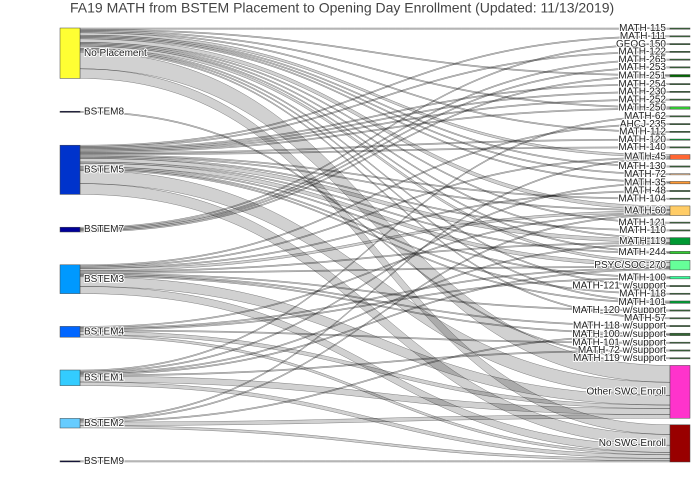 The width and height of the screenshot is (700, 500). Describe the element at coordinates (645, 174) in the screenshot. I see `node-label: MATH-72` at that location.